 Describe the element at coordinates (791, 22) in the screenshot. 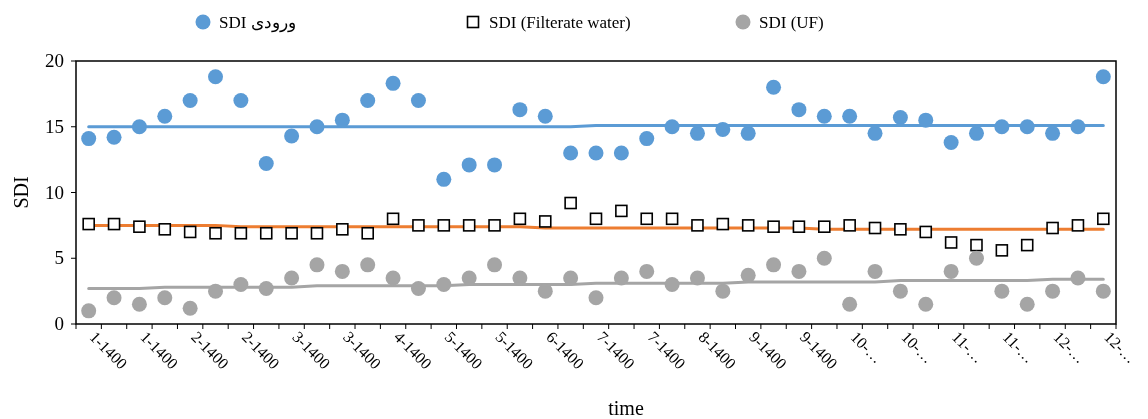

I see `legend-label: SDI (UF)` at that location.